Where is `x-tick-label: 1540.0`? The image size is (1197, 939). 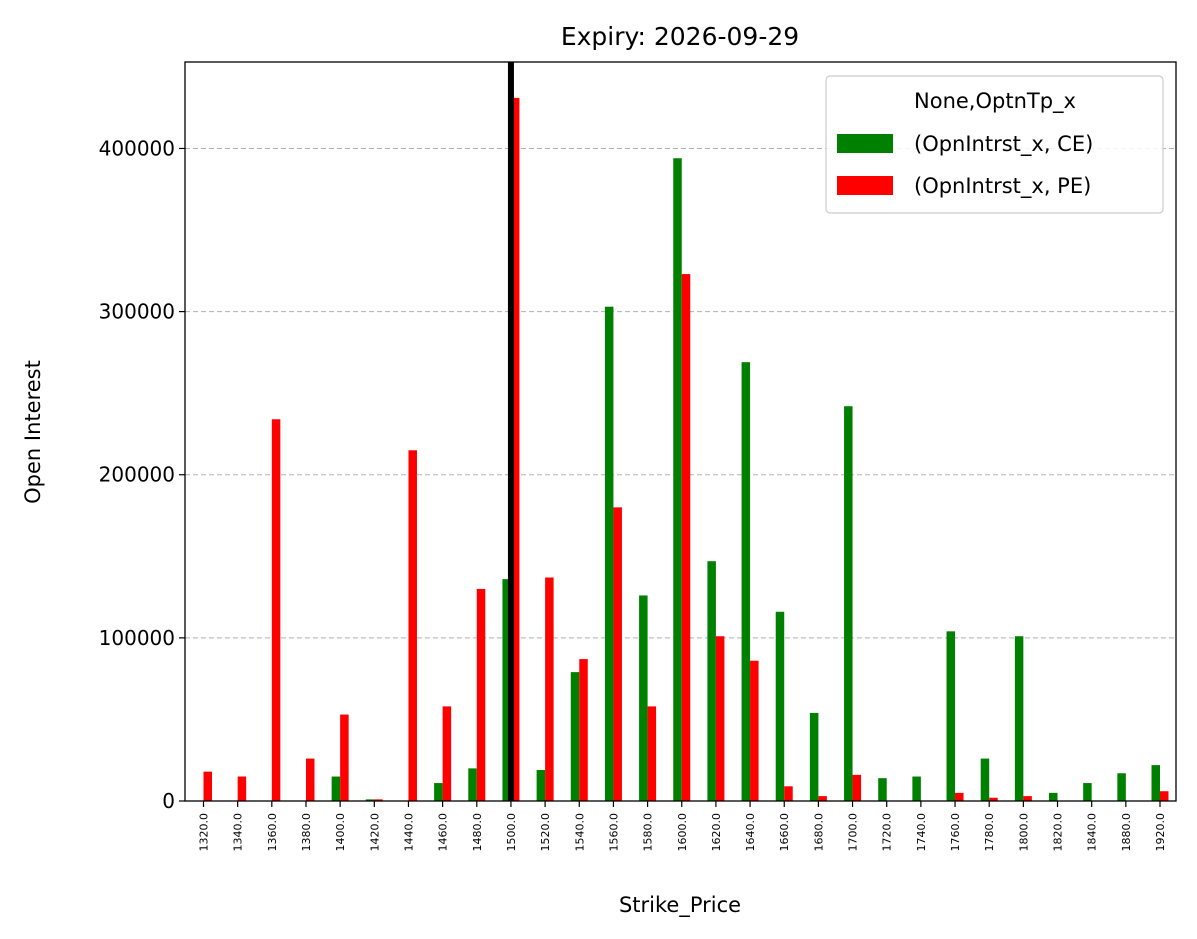
x-tick-label: 1540.0 is located at coordinates (579, 832).